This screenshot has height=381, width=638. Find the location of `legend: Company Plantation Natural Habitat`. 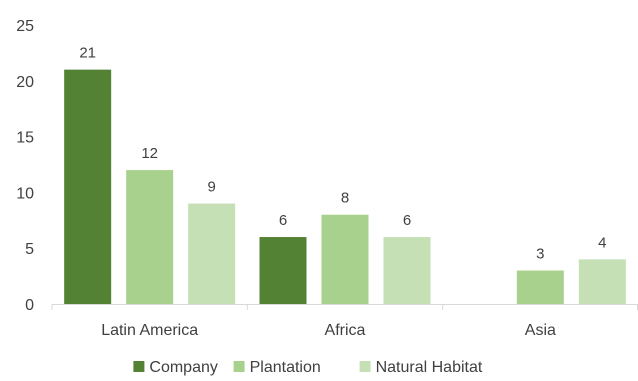

legend: Company Plantation Natural Habitat is located at coordinates (308, 367).